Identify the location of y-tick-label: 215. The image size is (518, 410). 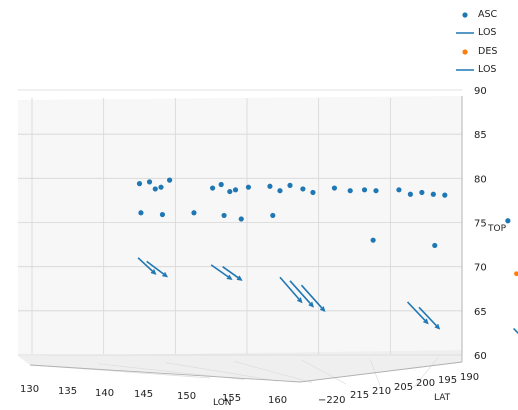
(359, 395).